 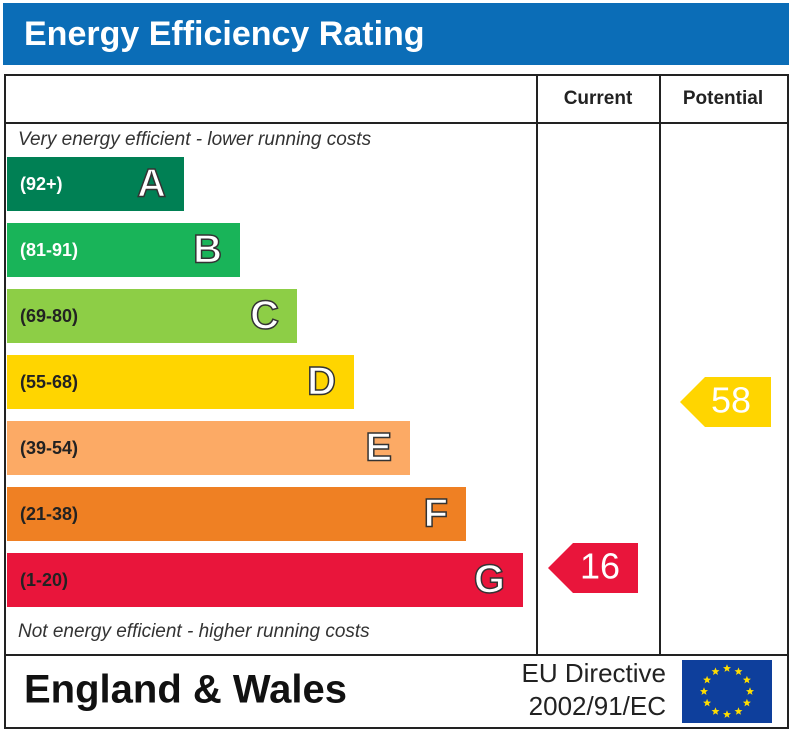 What do you see at coordinates (600, 566) in the screenshot?
I see `current-rating: 16` at bounding box center [600, 566].